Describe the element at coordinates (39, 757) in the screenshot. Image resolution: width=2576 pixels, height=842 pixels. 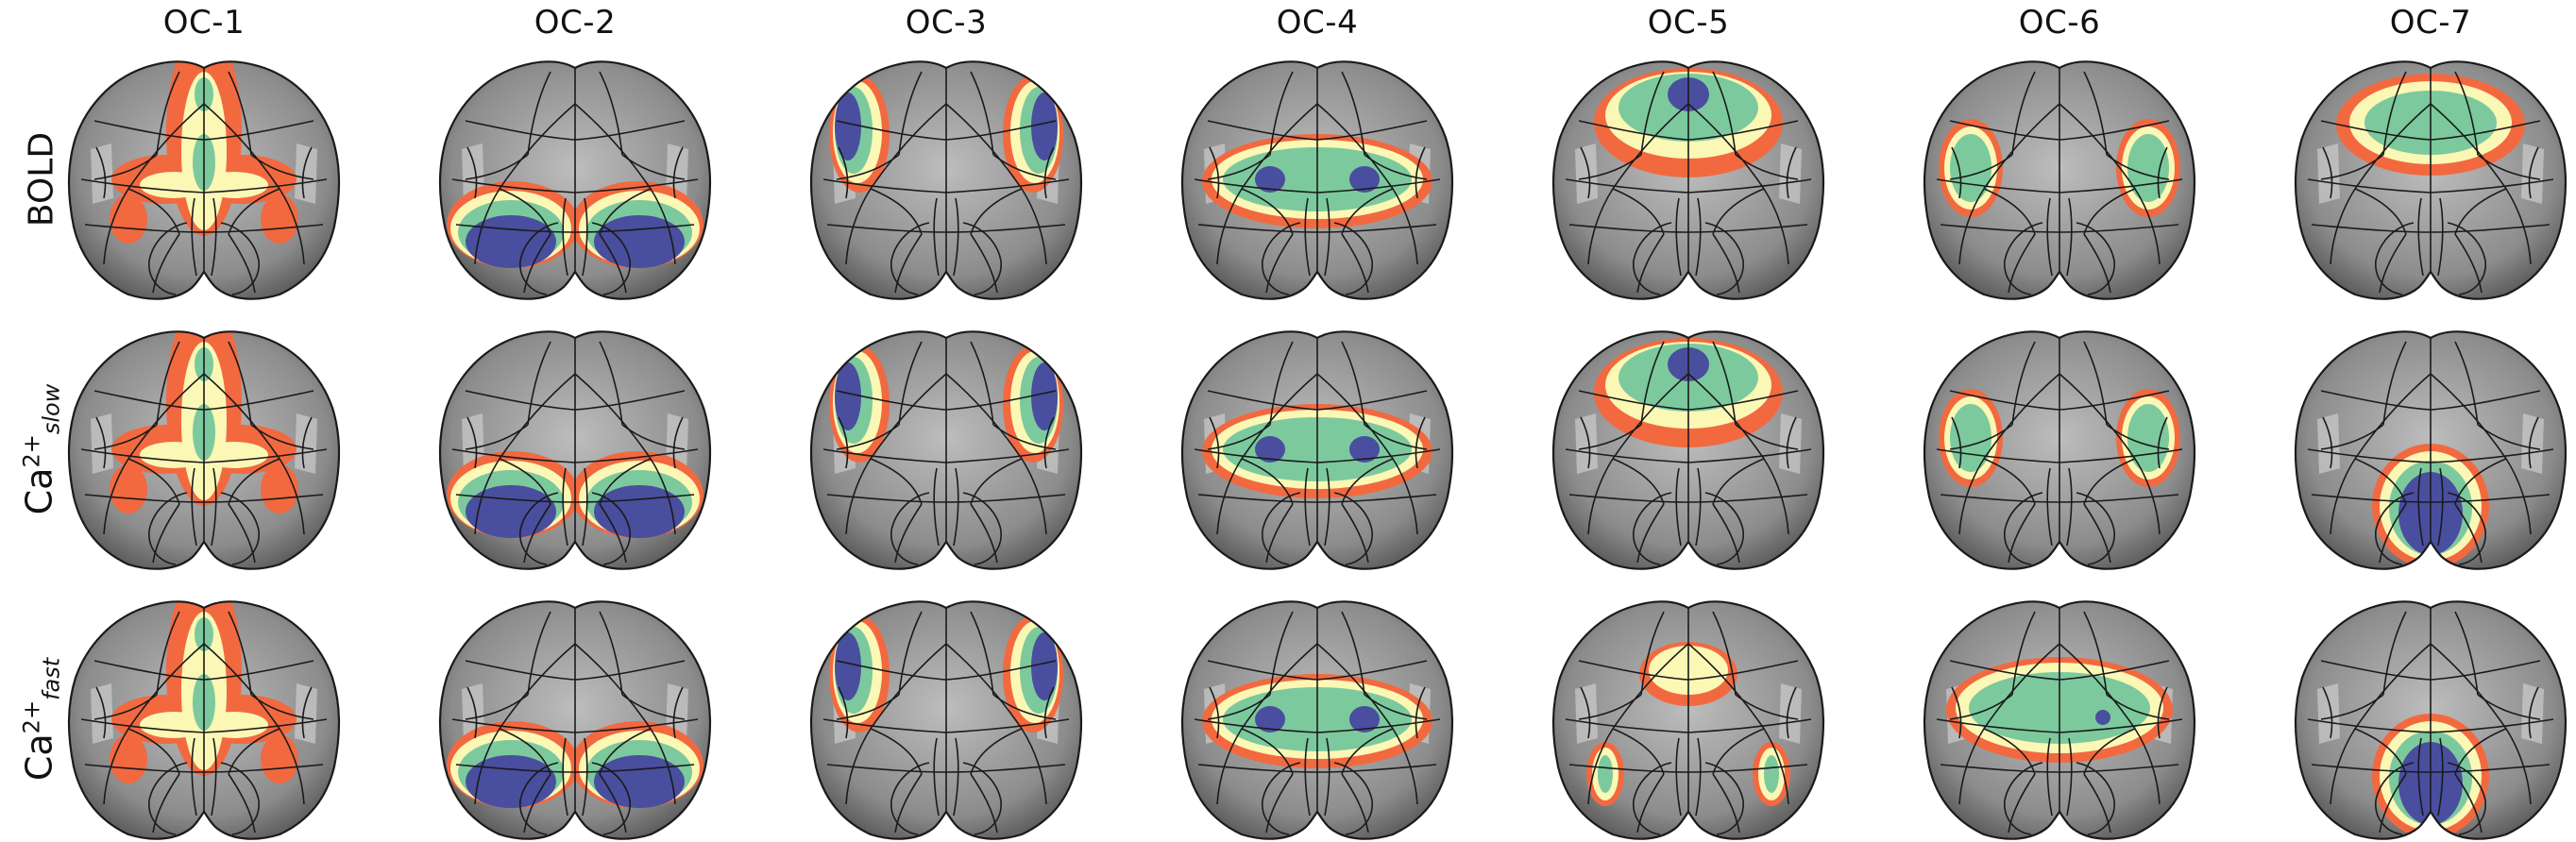
I see `row-label-ca-fast-base: Ca` at that location.